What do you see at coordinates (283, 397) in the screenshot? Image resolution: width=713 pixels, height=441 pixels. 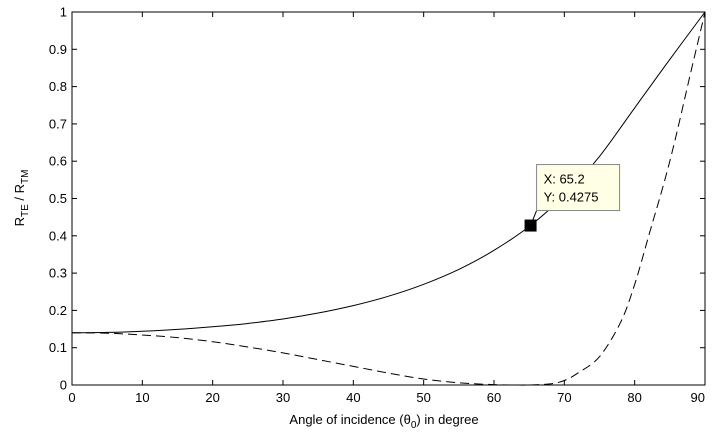 I see `x-tick-label: 30` at bounding box center [283, 397].